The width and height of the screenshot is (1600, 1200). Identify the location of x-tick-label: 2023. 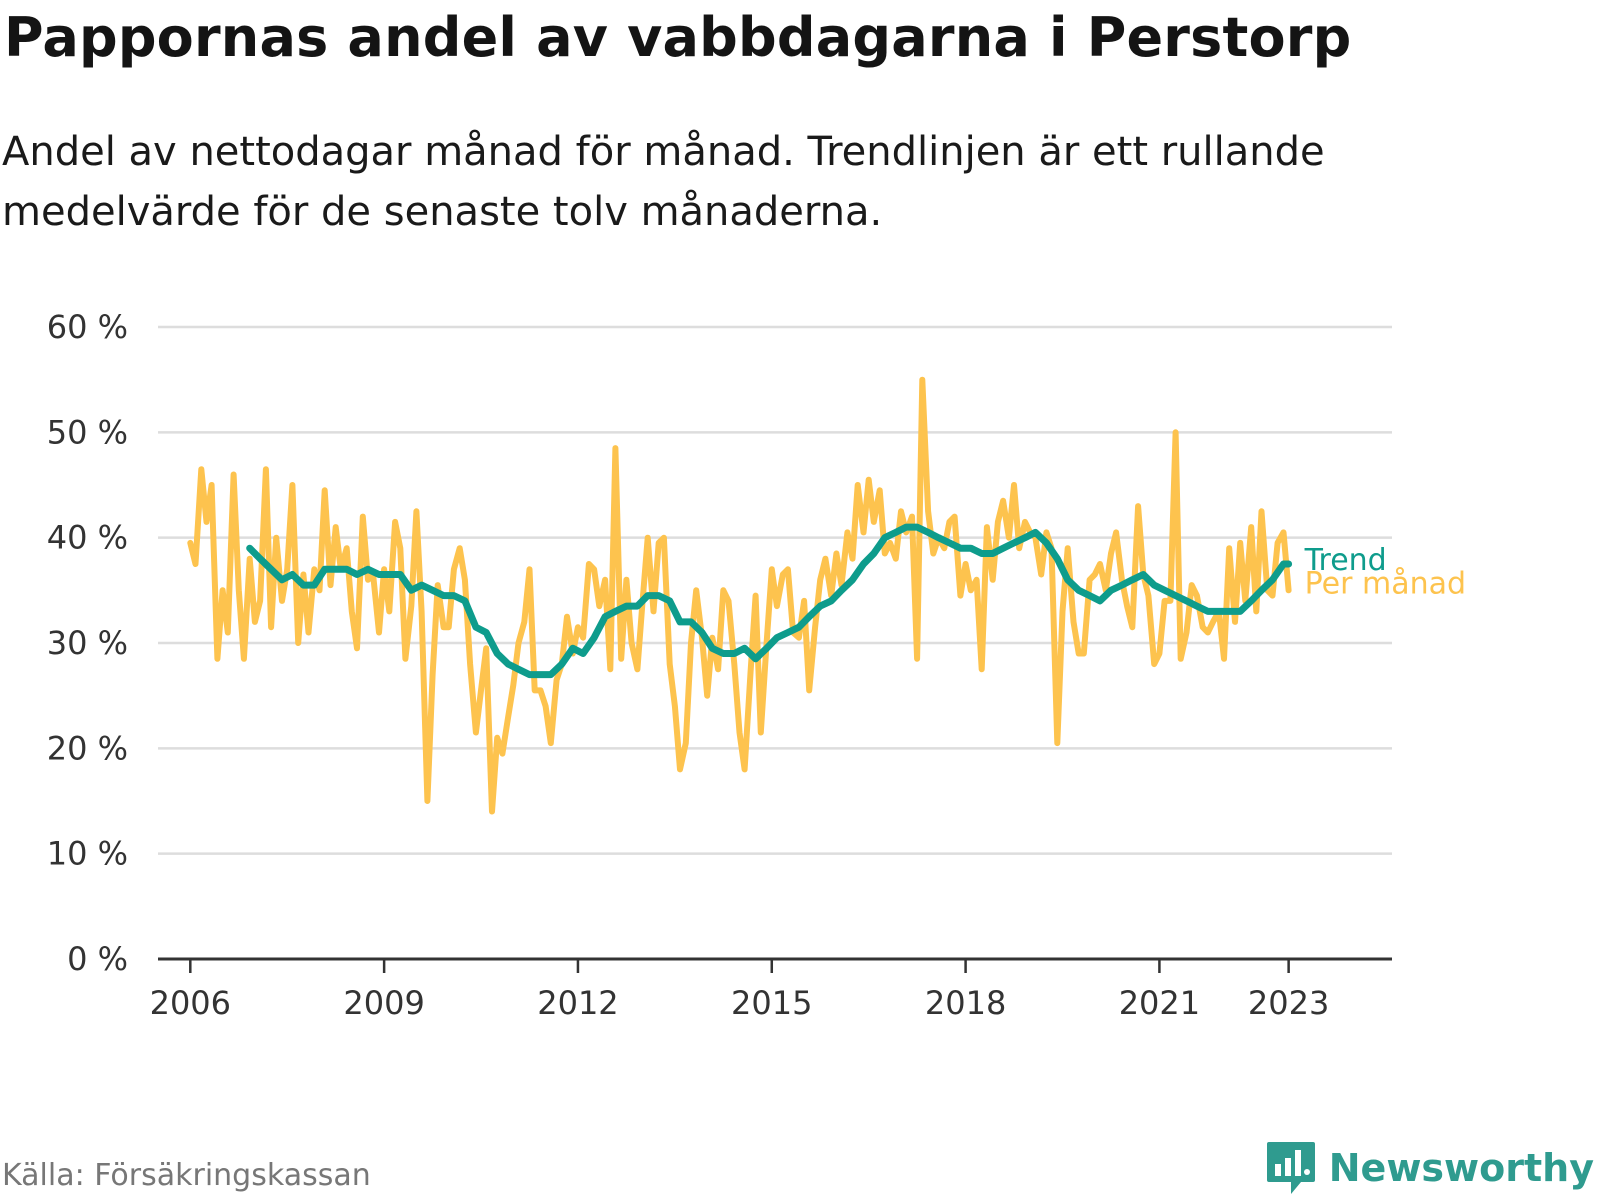
(1288, 1003).